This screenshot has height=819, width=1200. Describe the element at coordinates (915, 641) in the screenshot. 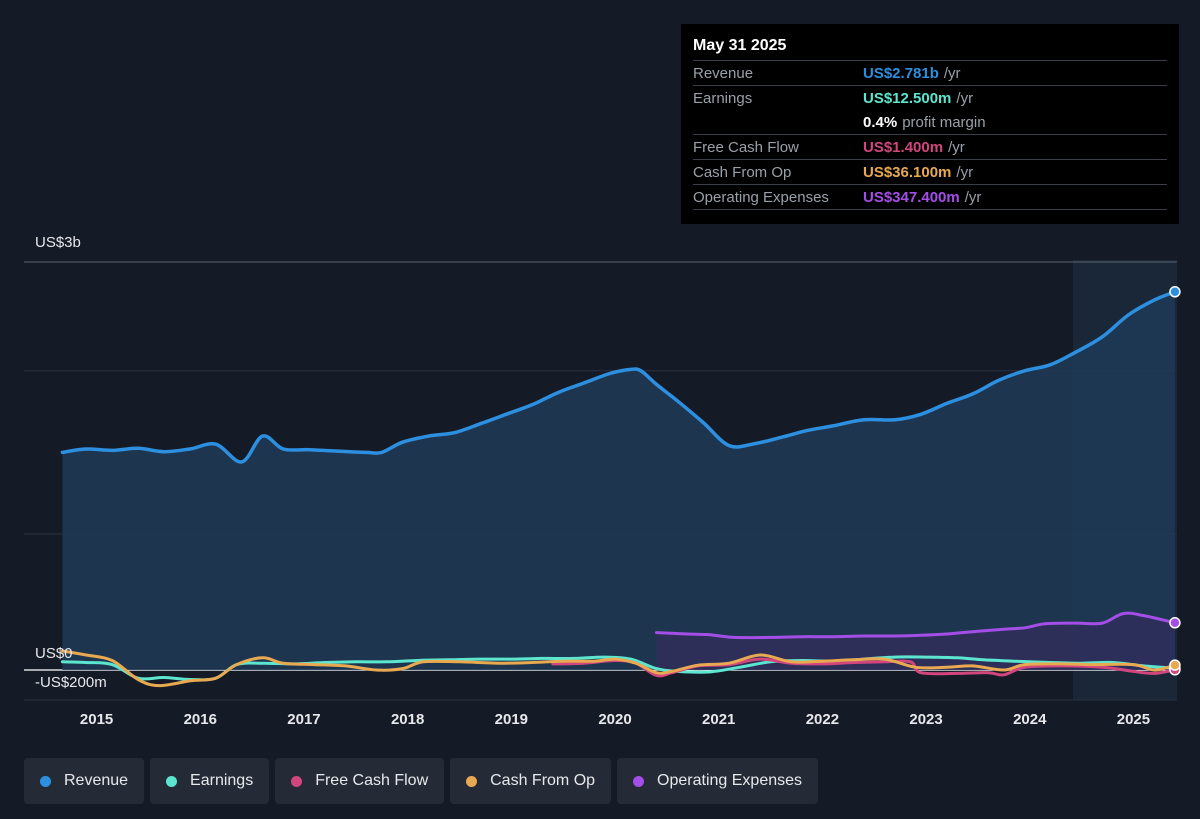

I see `opex-area` at that location.